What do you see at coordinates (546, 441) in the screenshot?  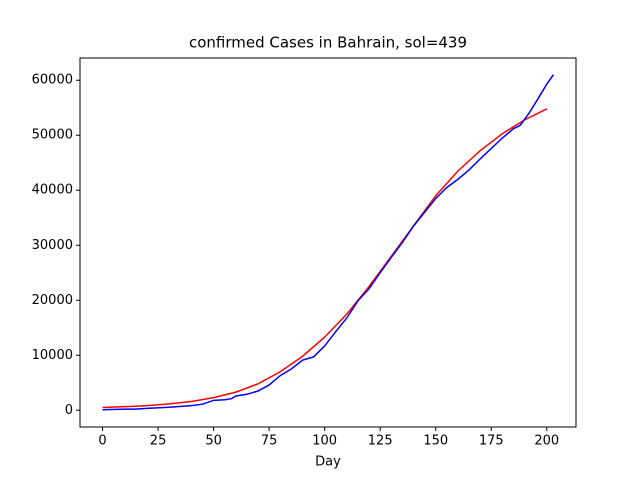 I see `x-tick-label: 200` at bounding box center [546, 441].